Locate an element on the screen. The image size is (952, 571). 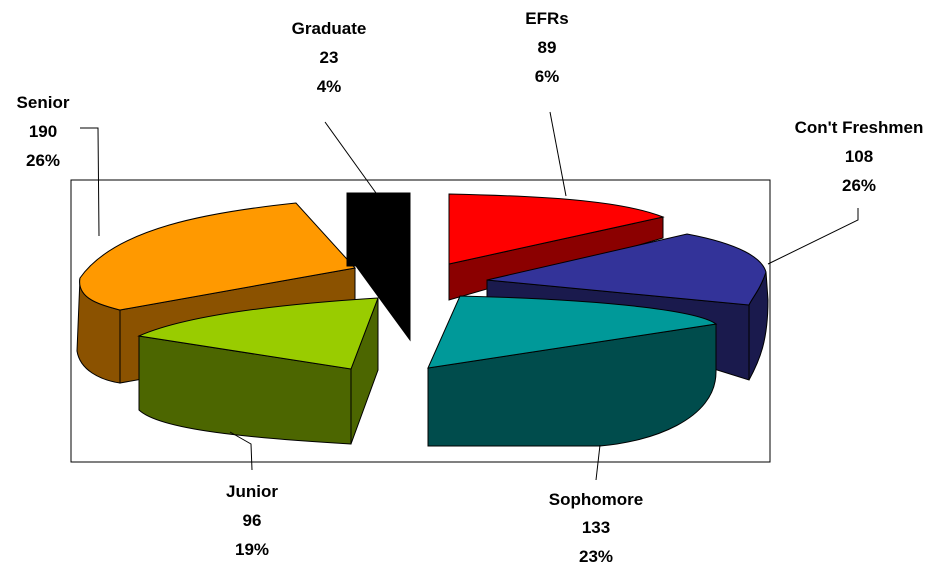
slice-label-graduate: Graduate 23 4% is located at coordinates (329, 57).